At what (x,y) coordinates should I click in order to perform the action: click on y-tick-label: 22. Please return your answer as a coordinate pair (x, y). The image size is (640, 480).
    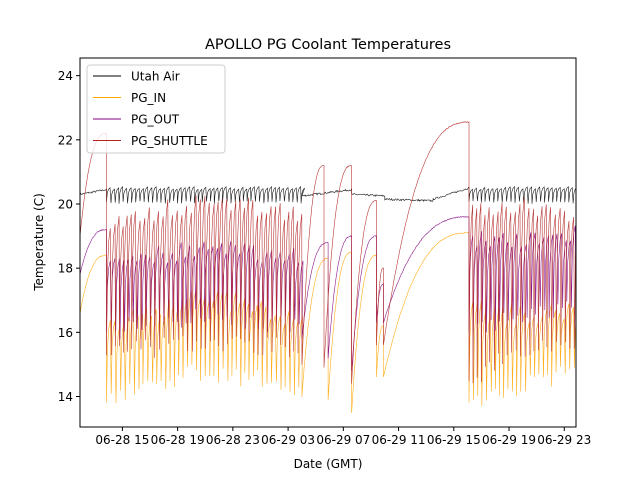
    Looking at the image, I should click on (65, 140).